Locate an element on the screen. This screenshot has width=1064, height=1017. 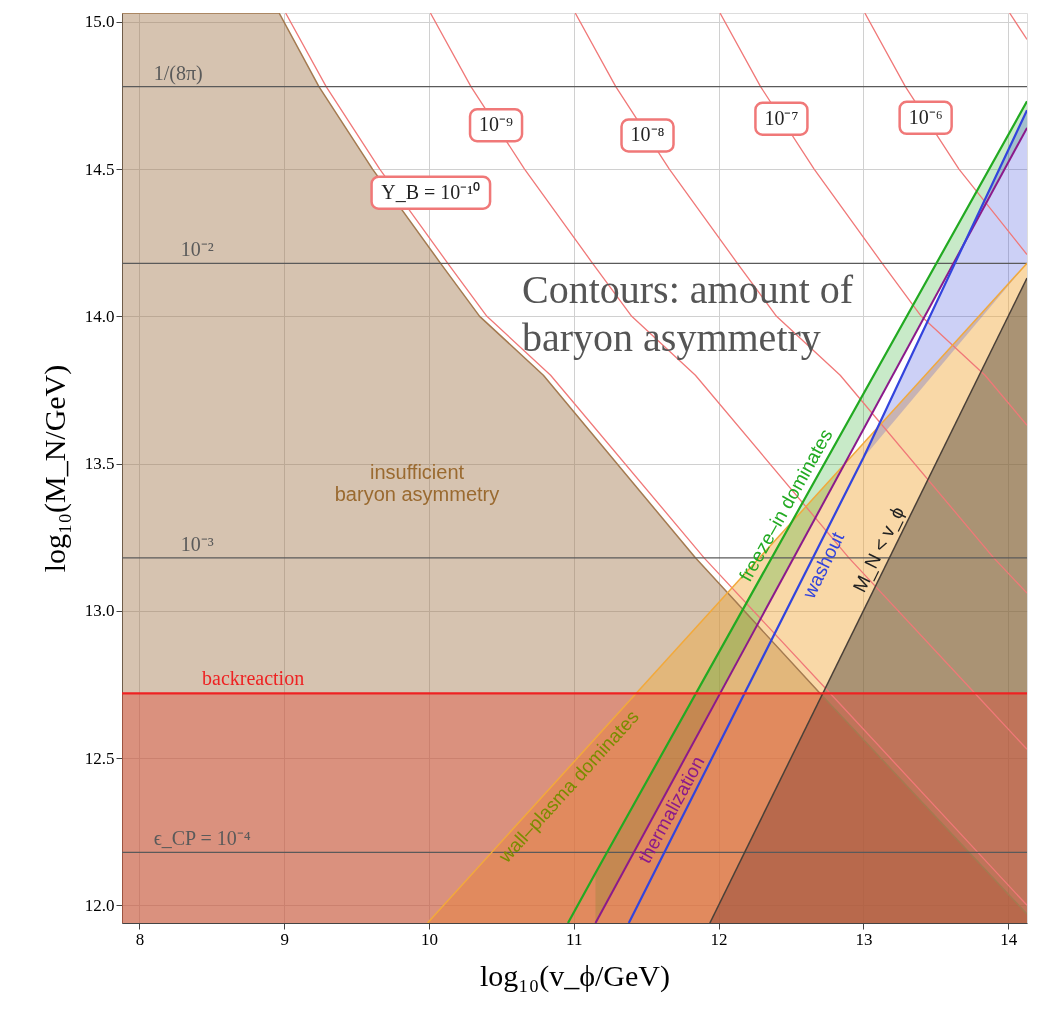
x-tick-label: 8 is located at coordinates (140, 939).